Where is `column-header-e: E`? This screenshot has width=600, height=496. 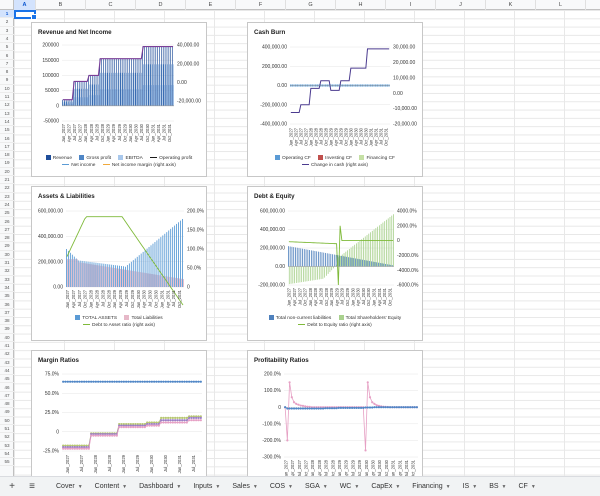 column-header-e: E is located at coordinates (211, 5).